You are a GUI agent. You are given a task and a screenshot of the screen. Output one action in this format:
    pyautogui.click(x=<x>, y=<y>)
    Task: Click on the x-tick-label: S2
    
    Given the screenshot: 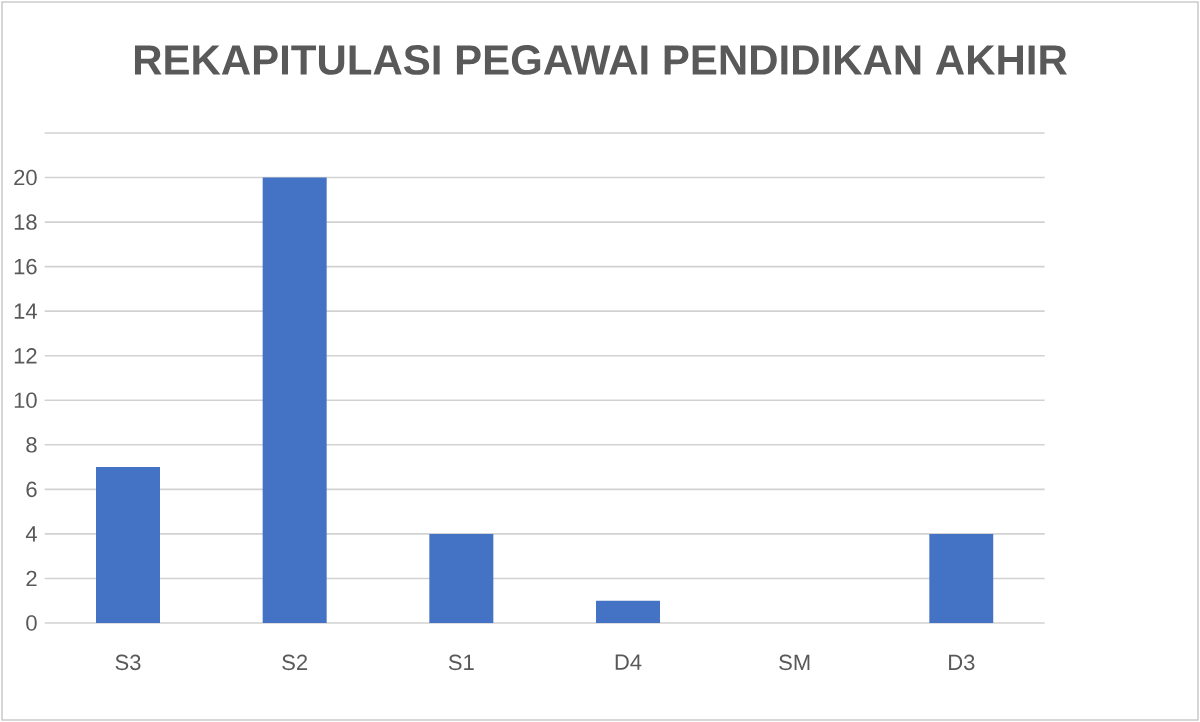 What is the action you would take?
    pyautogui.click(x=295, y=662)
    